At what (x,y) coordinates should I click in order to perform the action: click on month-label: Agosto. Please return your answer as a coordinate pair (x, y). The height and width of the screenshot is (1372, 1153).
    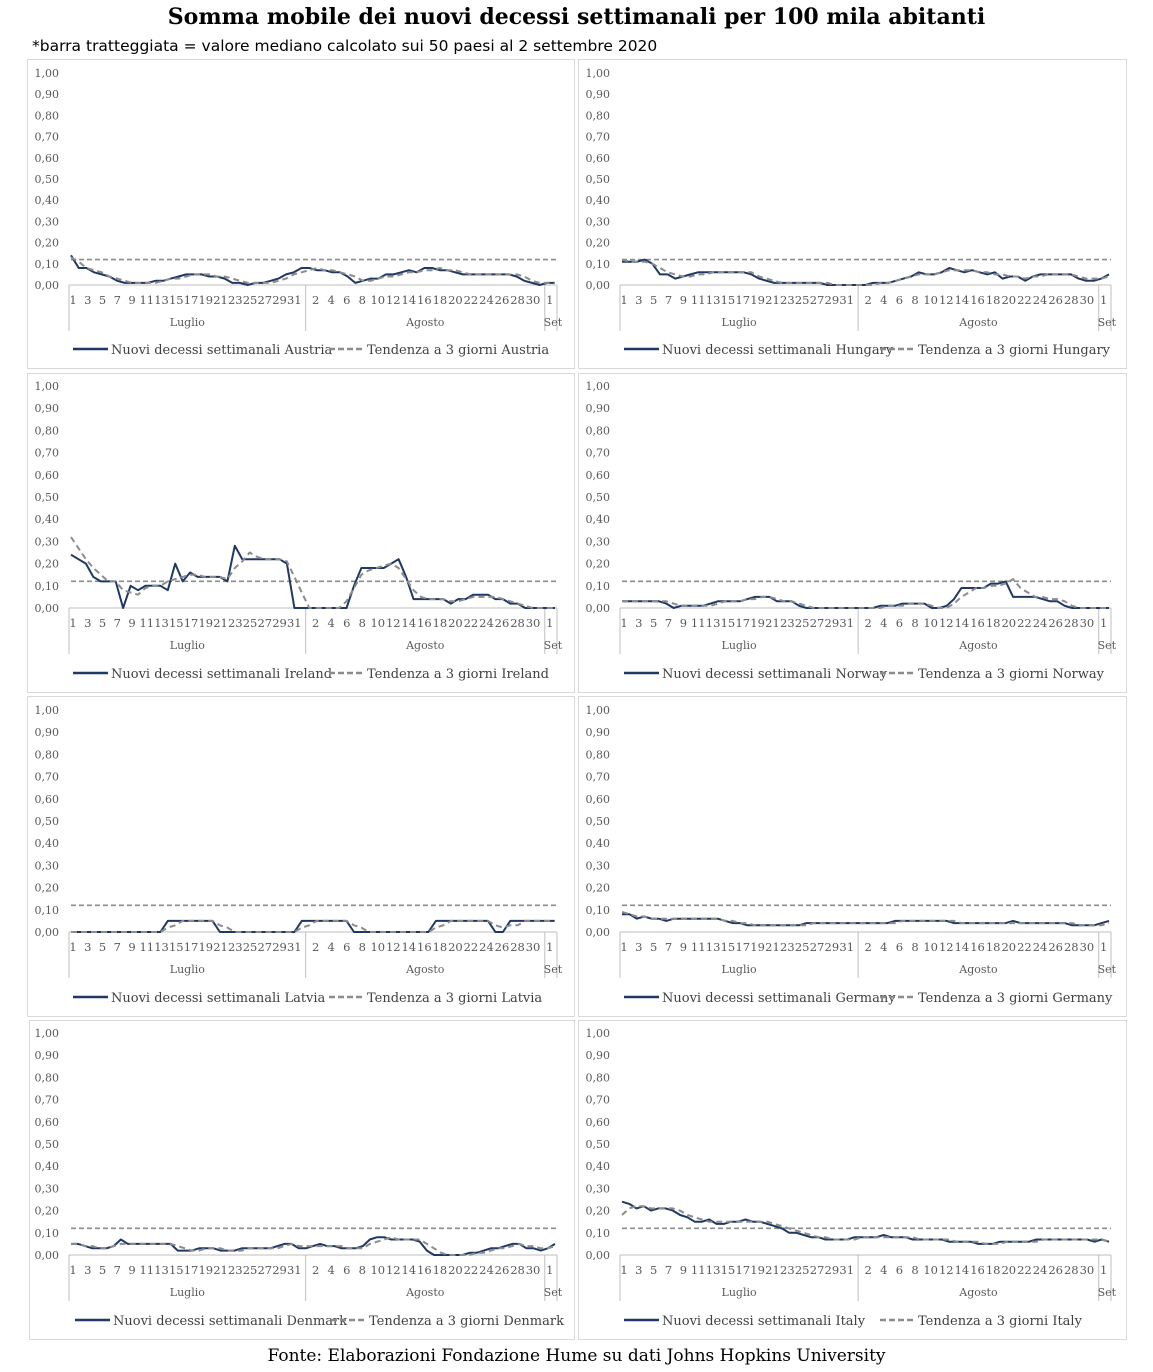
    Looking at the image, I should click on (425, 969).